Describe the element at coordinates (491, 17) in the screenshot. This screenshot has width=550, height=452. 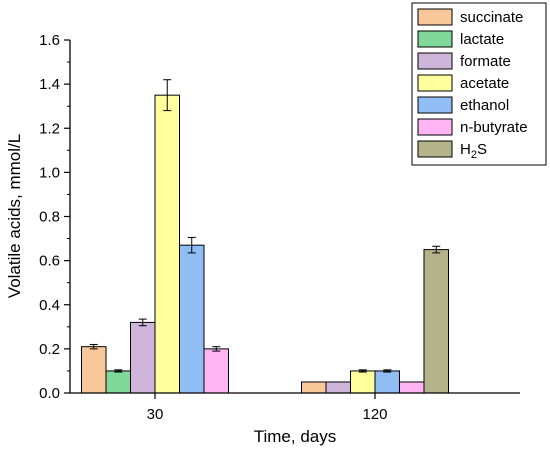
I see `legend-label: succinate` at that location.